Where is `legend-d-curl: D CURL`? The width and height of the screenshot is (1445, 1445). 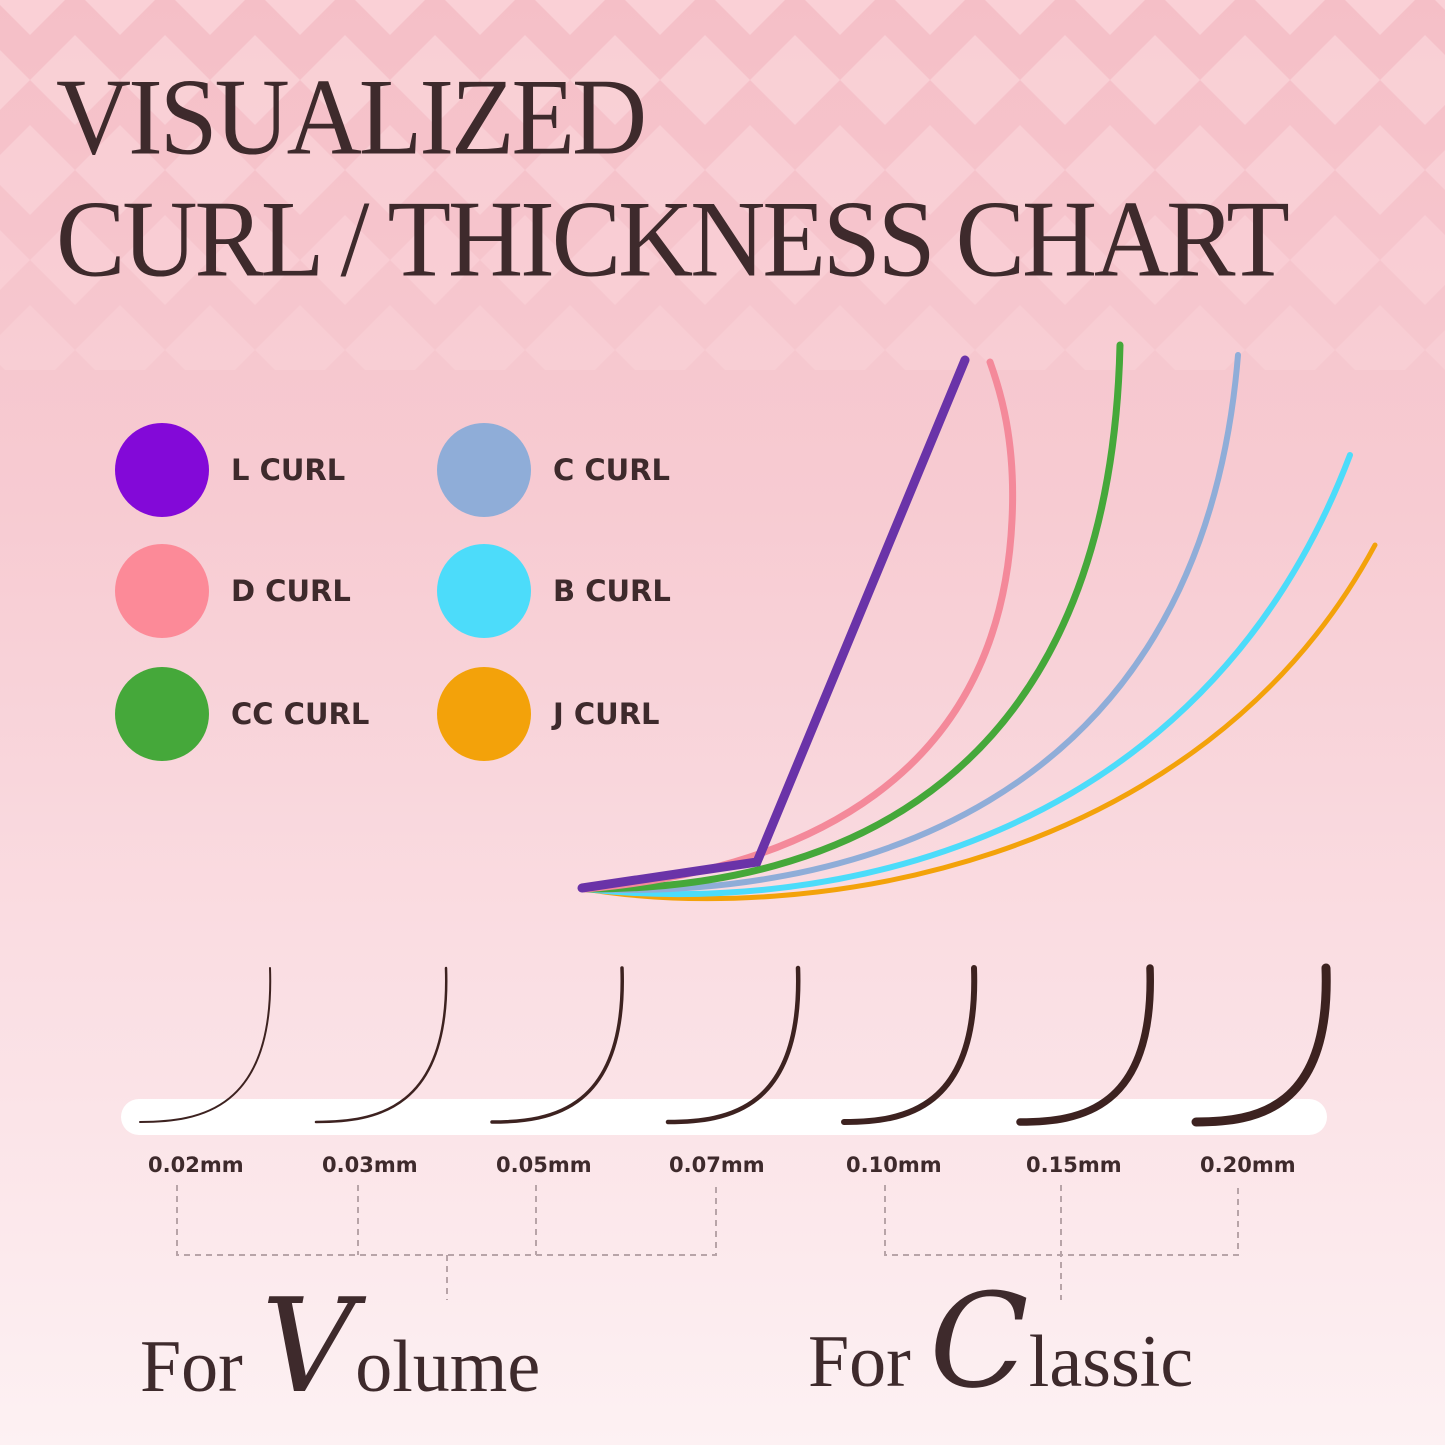 legend-d-curl: D CURL is located at coordinates (233, 591).